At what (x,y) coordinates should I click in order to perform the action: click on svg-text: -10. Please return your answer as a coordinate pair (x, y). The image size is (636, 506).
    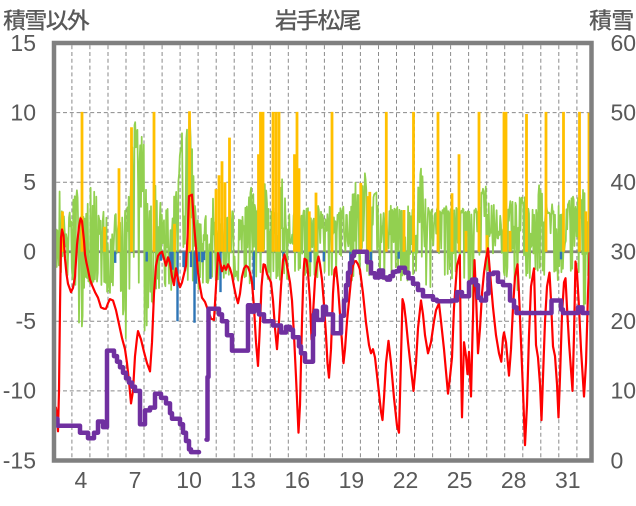
    Looking at the image, I should click on (19, 391).